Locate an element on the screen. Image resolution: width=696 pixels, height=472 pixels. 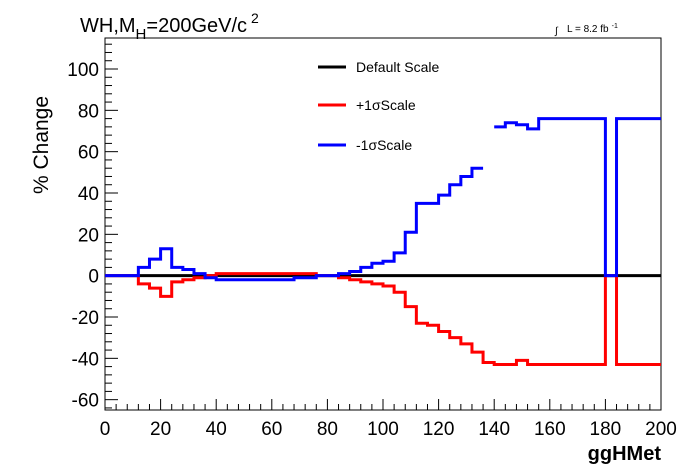
x-axis: 0 20 40 60 80 100 120 140 160 180 200 is located at coordinates (388, 419).